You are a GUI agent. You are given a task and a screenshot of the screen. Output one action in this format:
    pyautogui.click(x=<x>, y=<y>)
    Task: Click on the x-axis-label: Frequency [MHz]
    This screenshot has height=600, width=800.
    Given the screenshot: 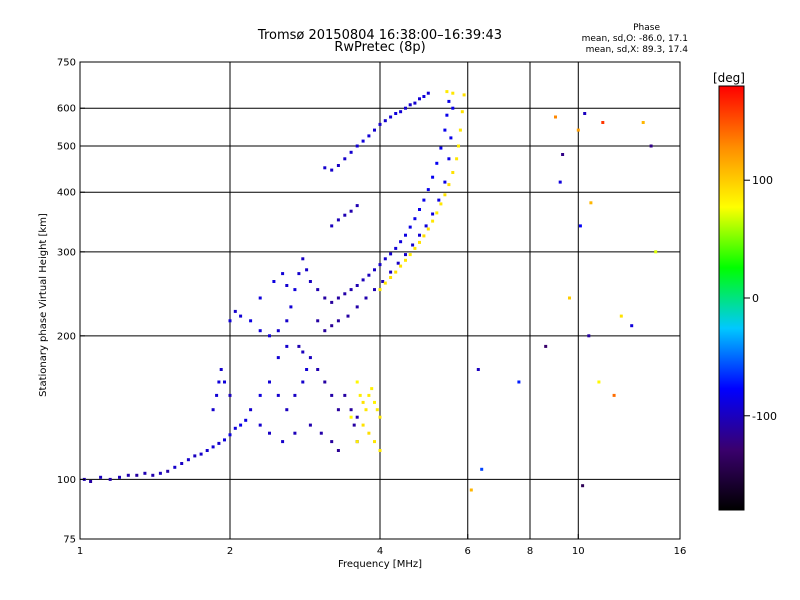 What is the action you would take?
    pyautogui.click(x=380, y=564)
    